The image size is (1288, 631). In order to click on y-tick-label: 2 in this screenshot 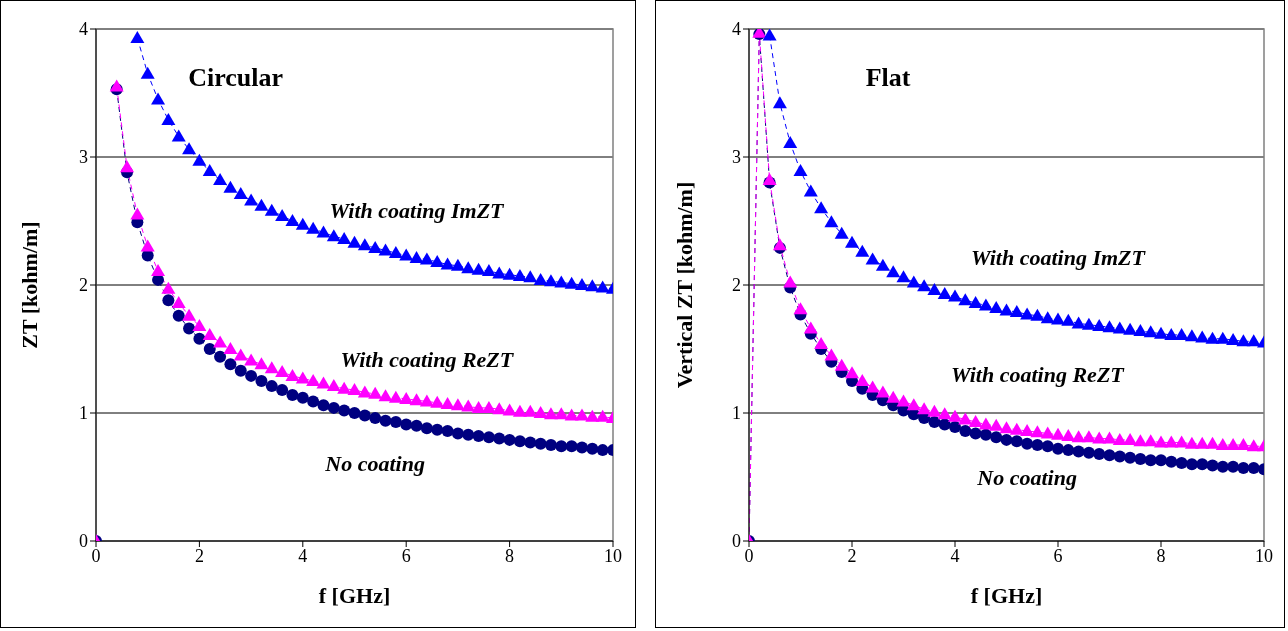, I will do `click(83, 285)`.